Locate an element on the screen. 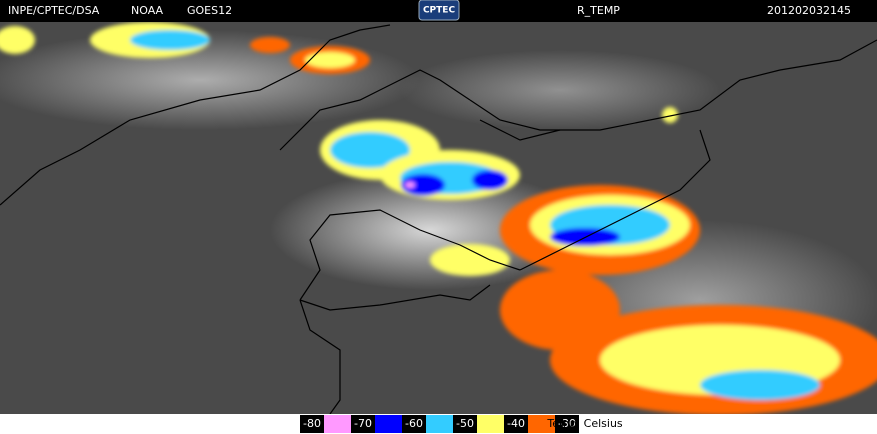 This screenshot has height=434, width=877. legend-label: -40 is located at coordinates (516, 423).